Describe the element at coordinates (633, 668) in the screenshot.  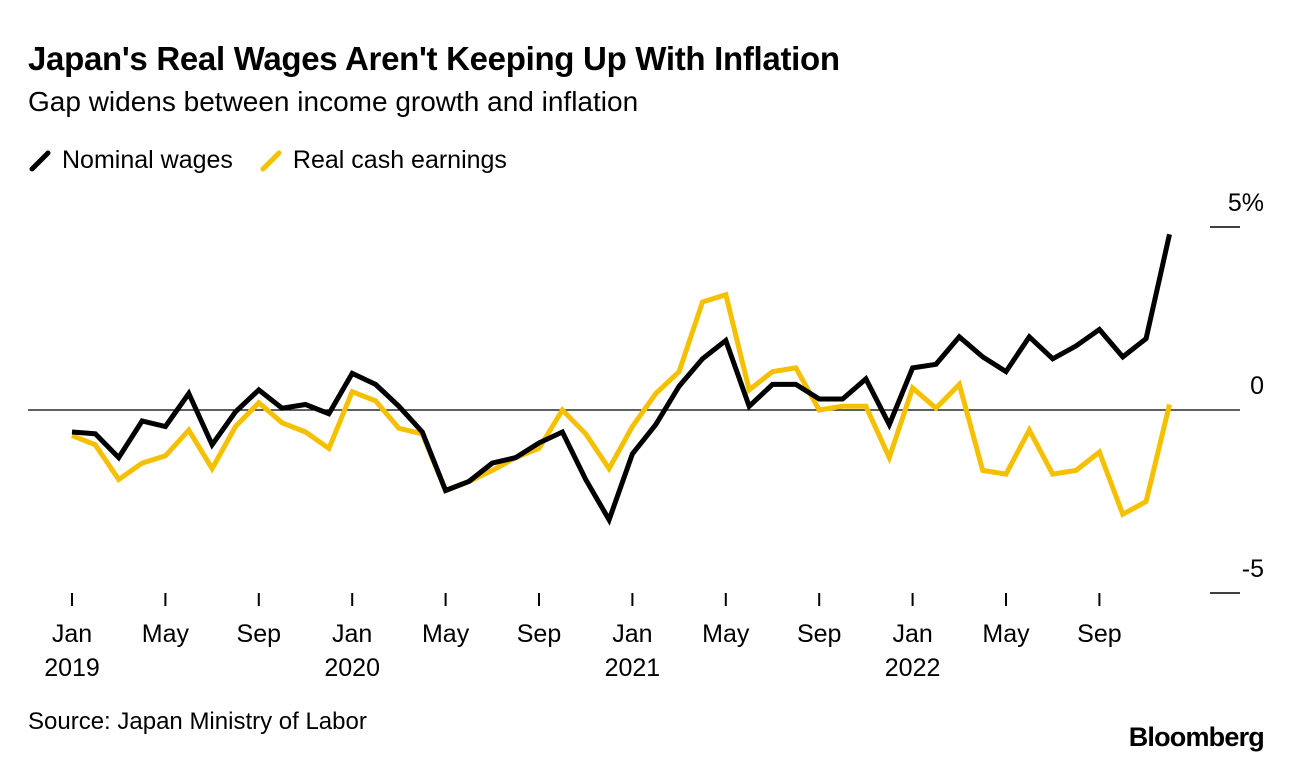
I see `x-tick-year-label: 2021` at that location.